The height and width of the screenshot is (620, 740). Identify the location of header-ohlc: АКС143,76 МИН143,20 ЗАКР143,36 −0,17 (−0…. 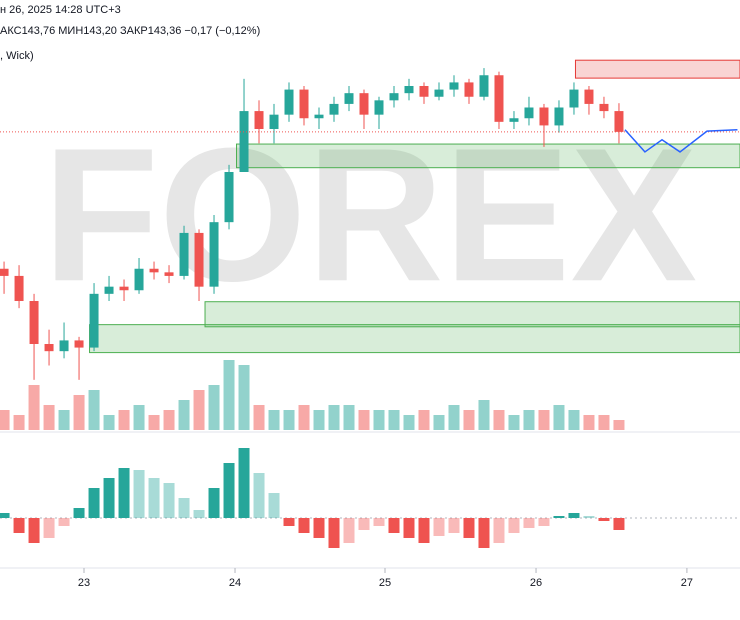
(130, 31).